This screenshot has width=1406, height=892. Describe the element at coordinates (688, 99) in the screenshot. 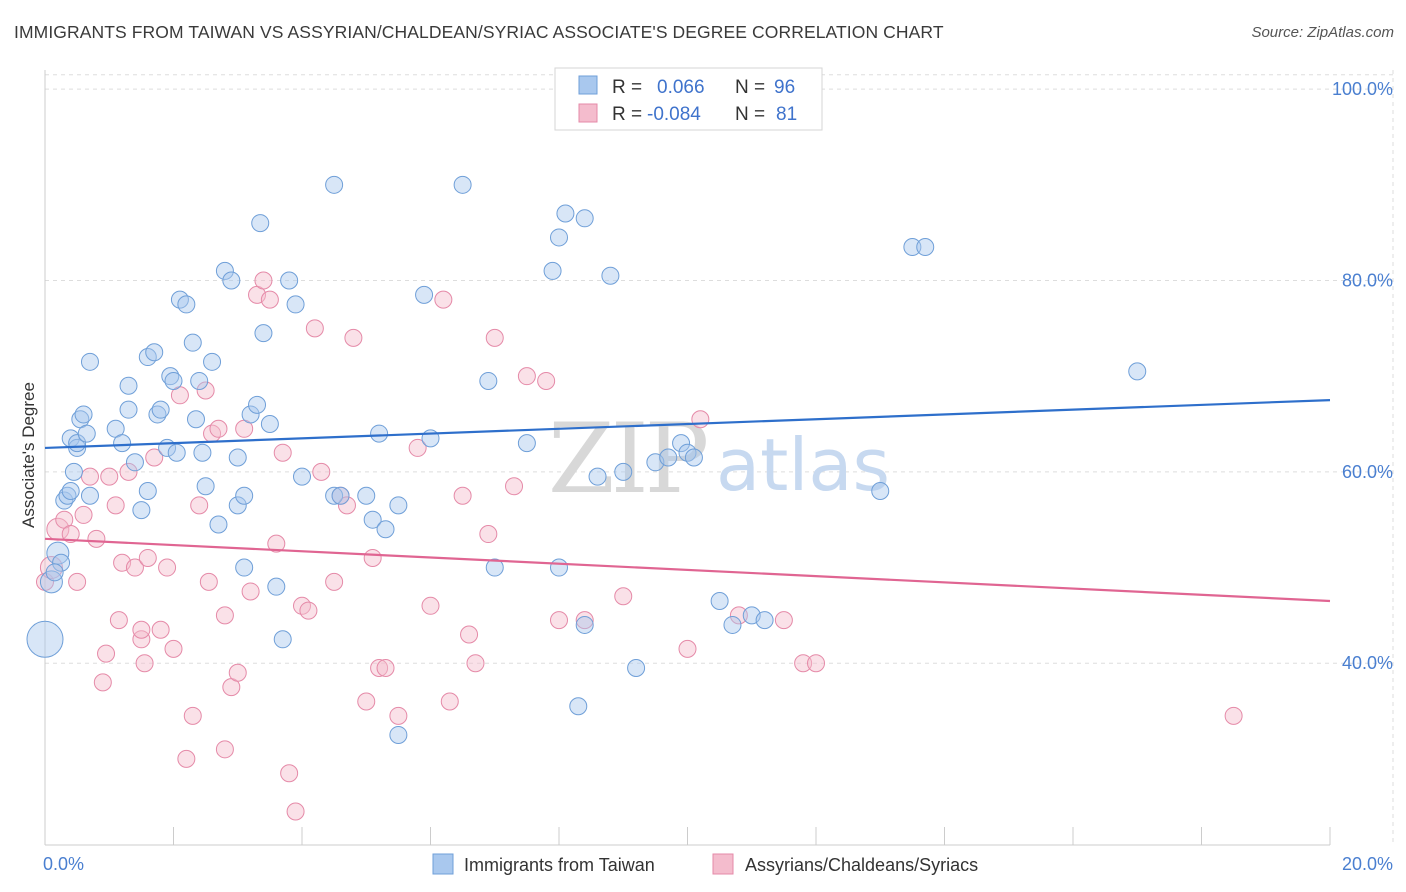

I see `legend-box: R = 0.066 N = 96 R = -0.084 N = 81` at that location.